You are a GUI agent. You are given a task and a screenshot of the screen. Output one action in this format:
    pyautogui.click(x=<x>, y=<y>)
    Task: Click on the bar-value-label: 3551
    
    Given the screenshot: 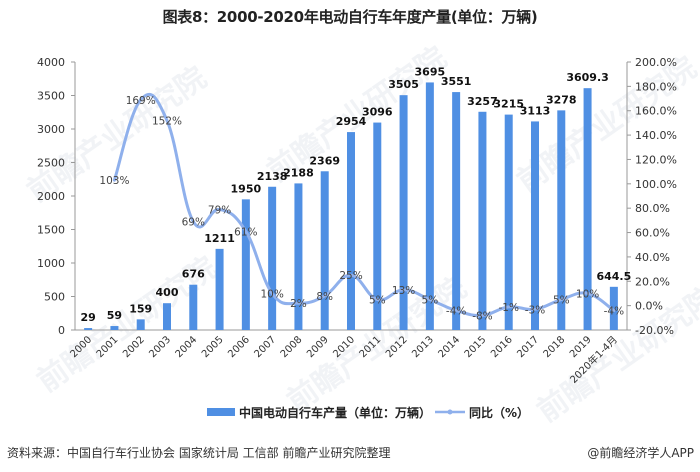 What is the action you would take?
    pyautogui.click(x=456, y=81)
    